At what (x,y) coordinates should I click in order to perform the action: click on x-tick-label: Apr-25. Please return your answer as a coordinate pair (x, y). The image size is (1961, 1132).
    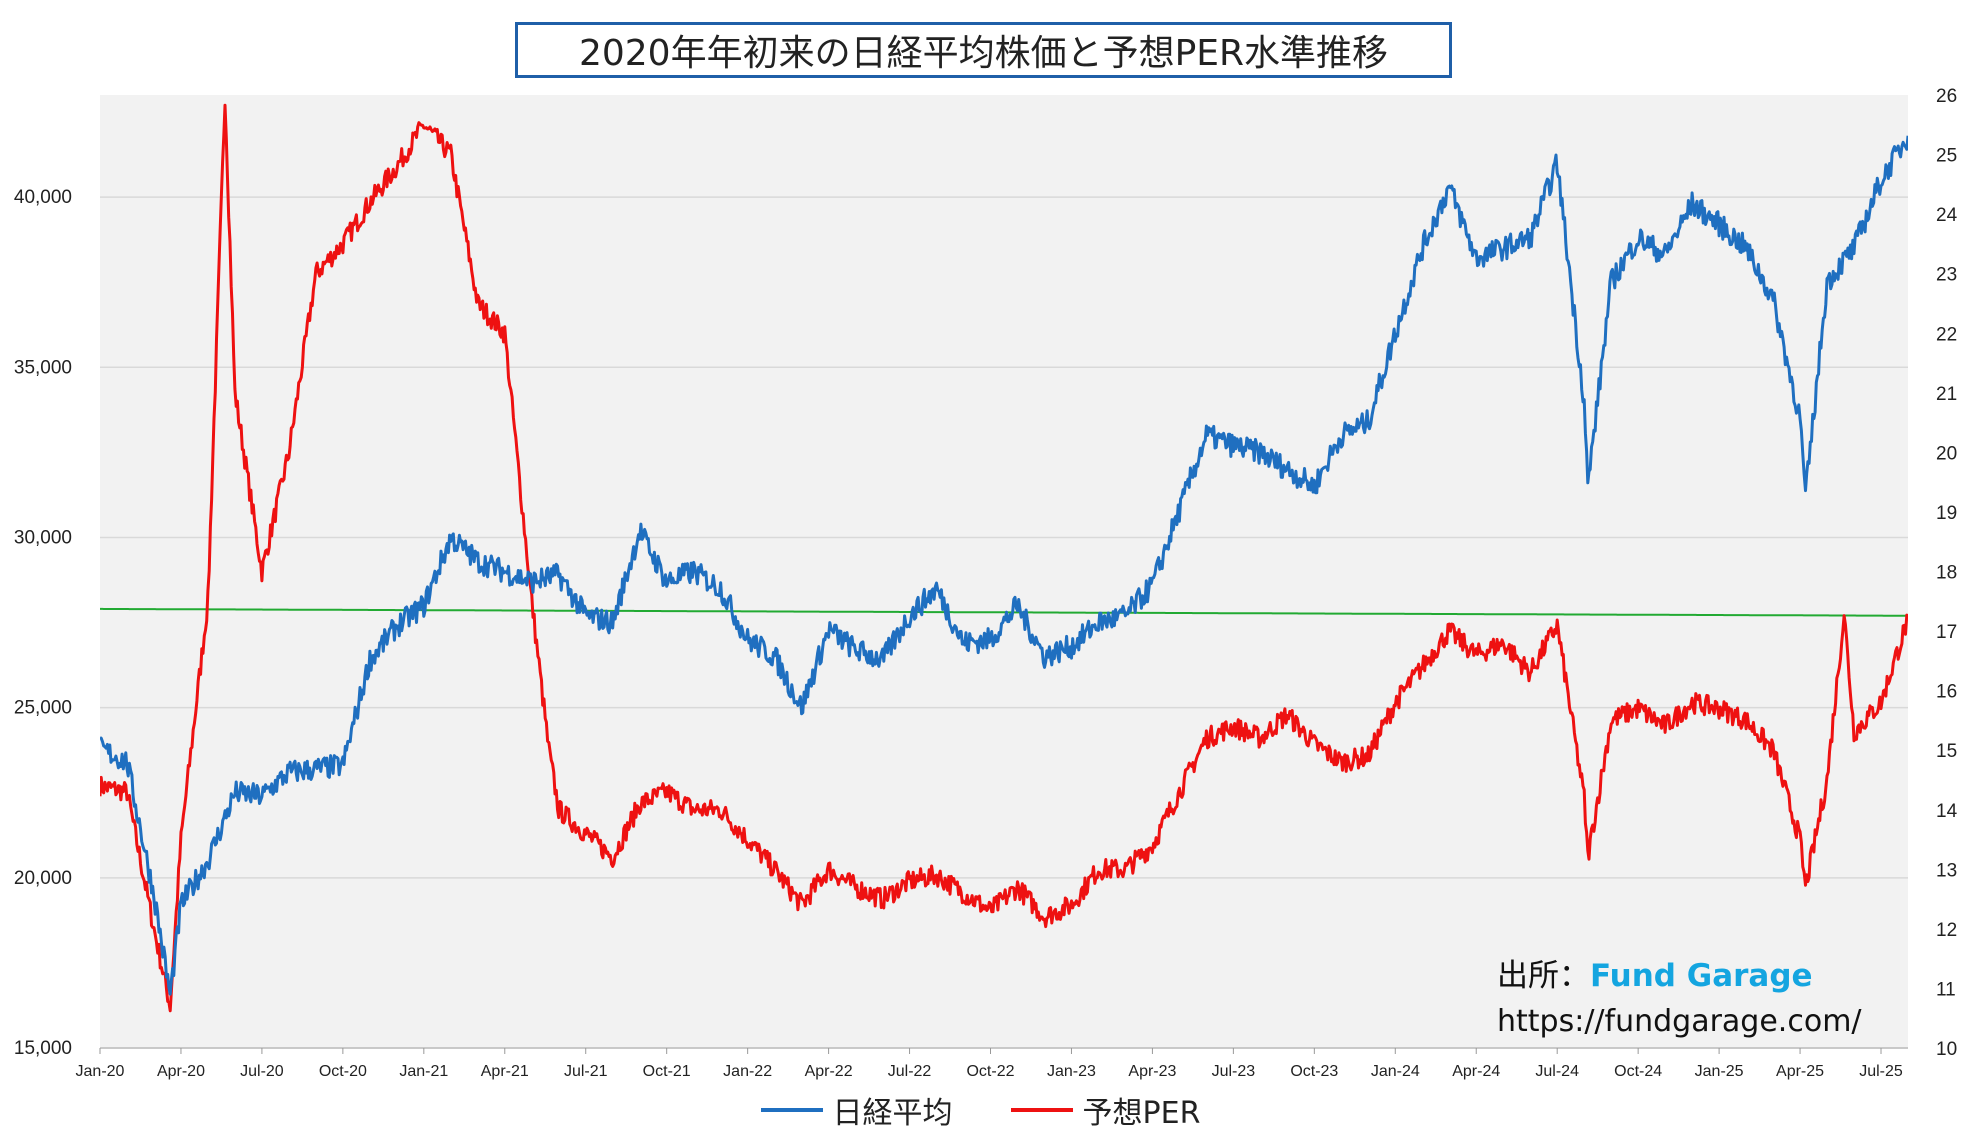
    Looking at the image, I should click on (1800, 1071).